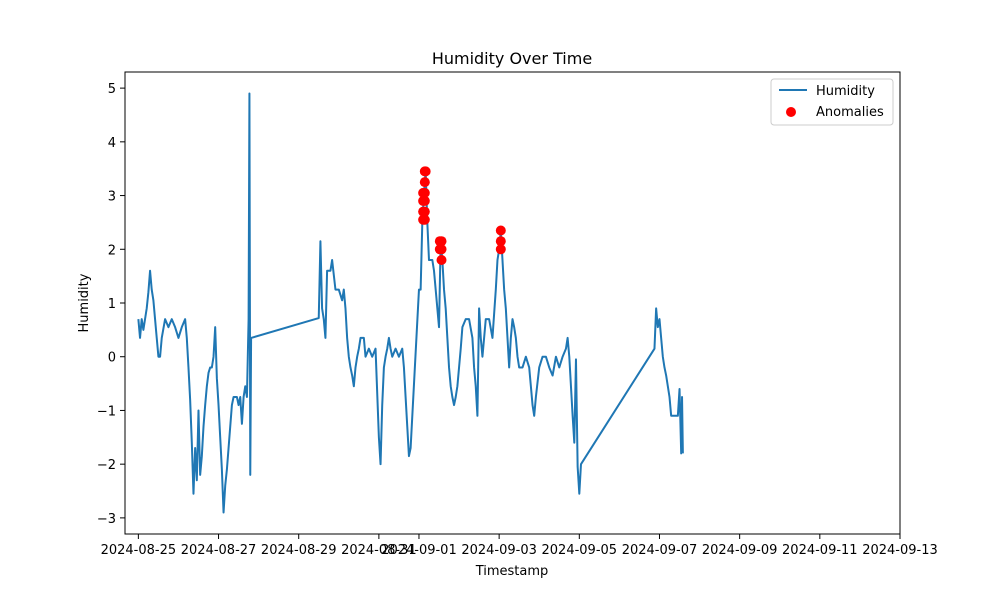 The height and width of the screenshot is (600, 1000). Describe the element at coordinates (660, 550) in the screenshot. I see `x-tick-label: 2024-09-07` at that location.